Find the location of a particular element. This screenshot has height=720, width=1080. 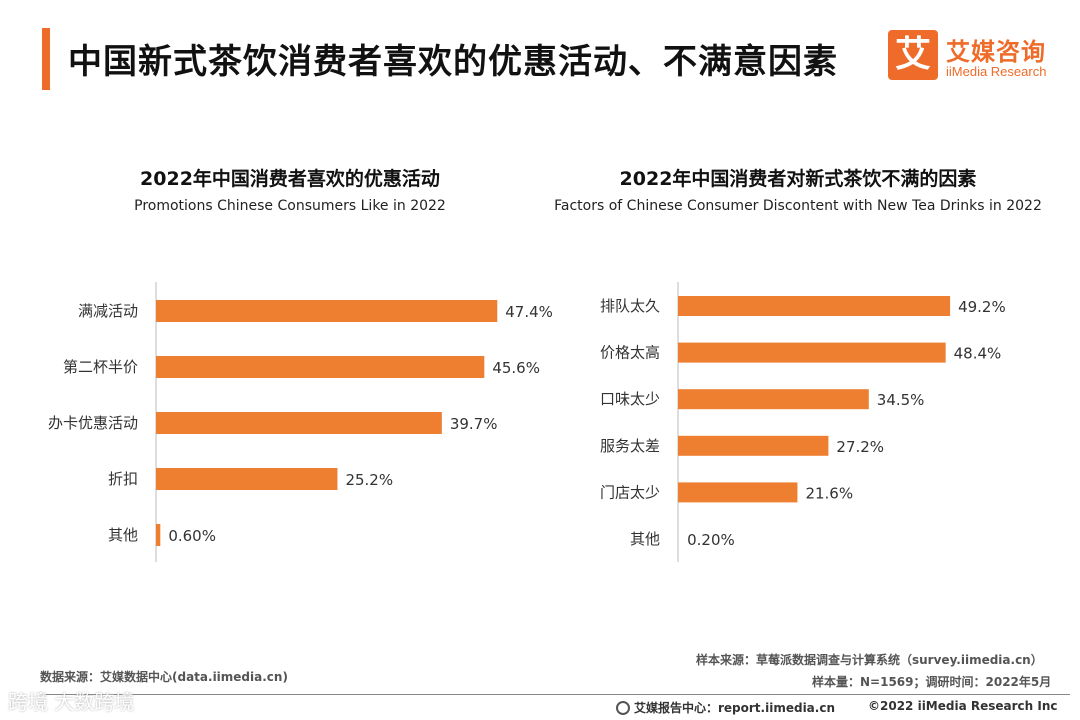

left-value-label: 39.7% is located at coordinates (474, 424).